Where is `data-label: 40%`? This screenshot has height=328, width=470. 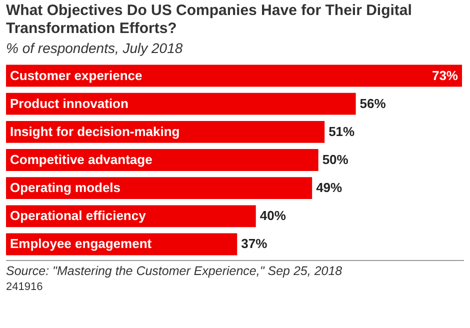
data-label: 40% is located at coordinates (273, 216).